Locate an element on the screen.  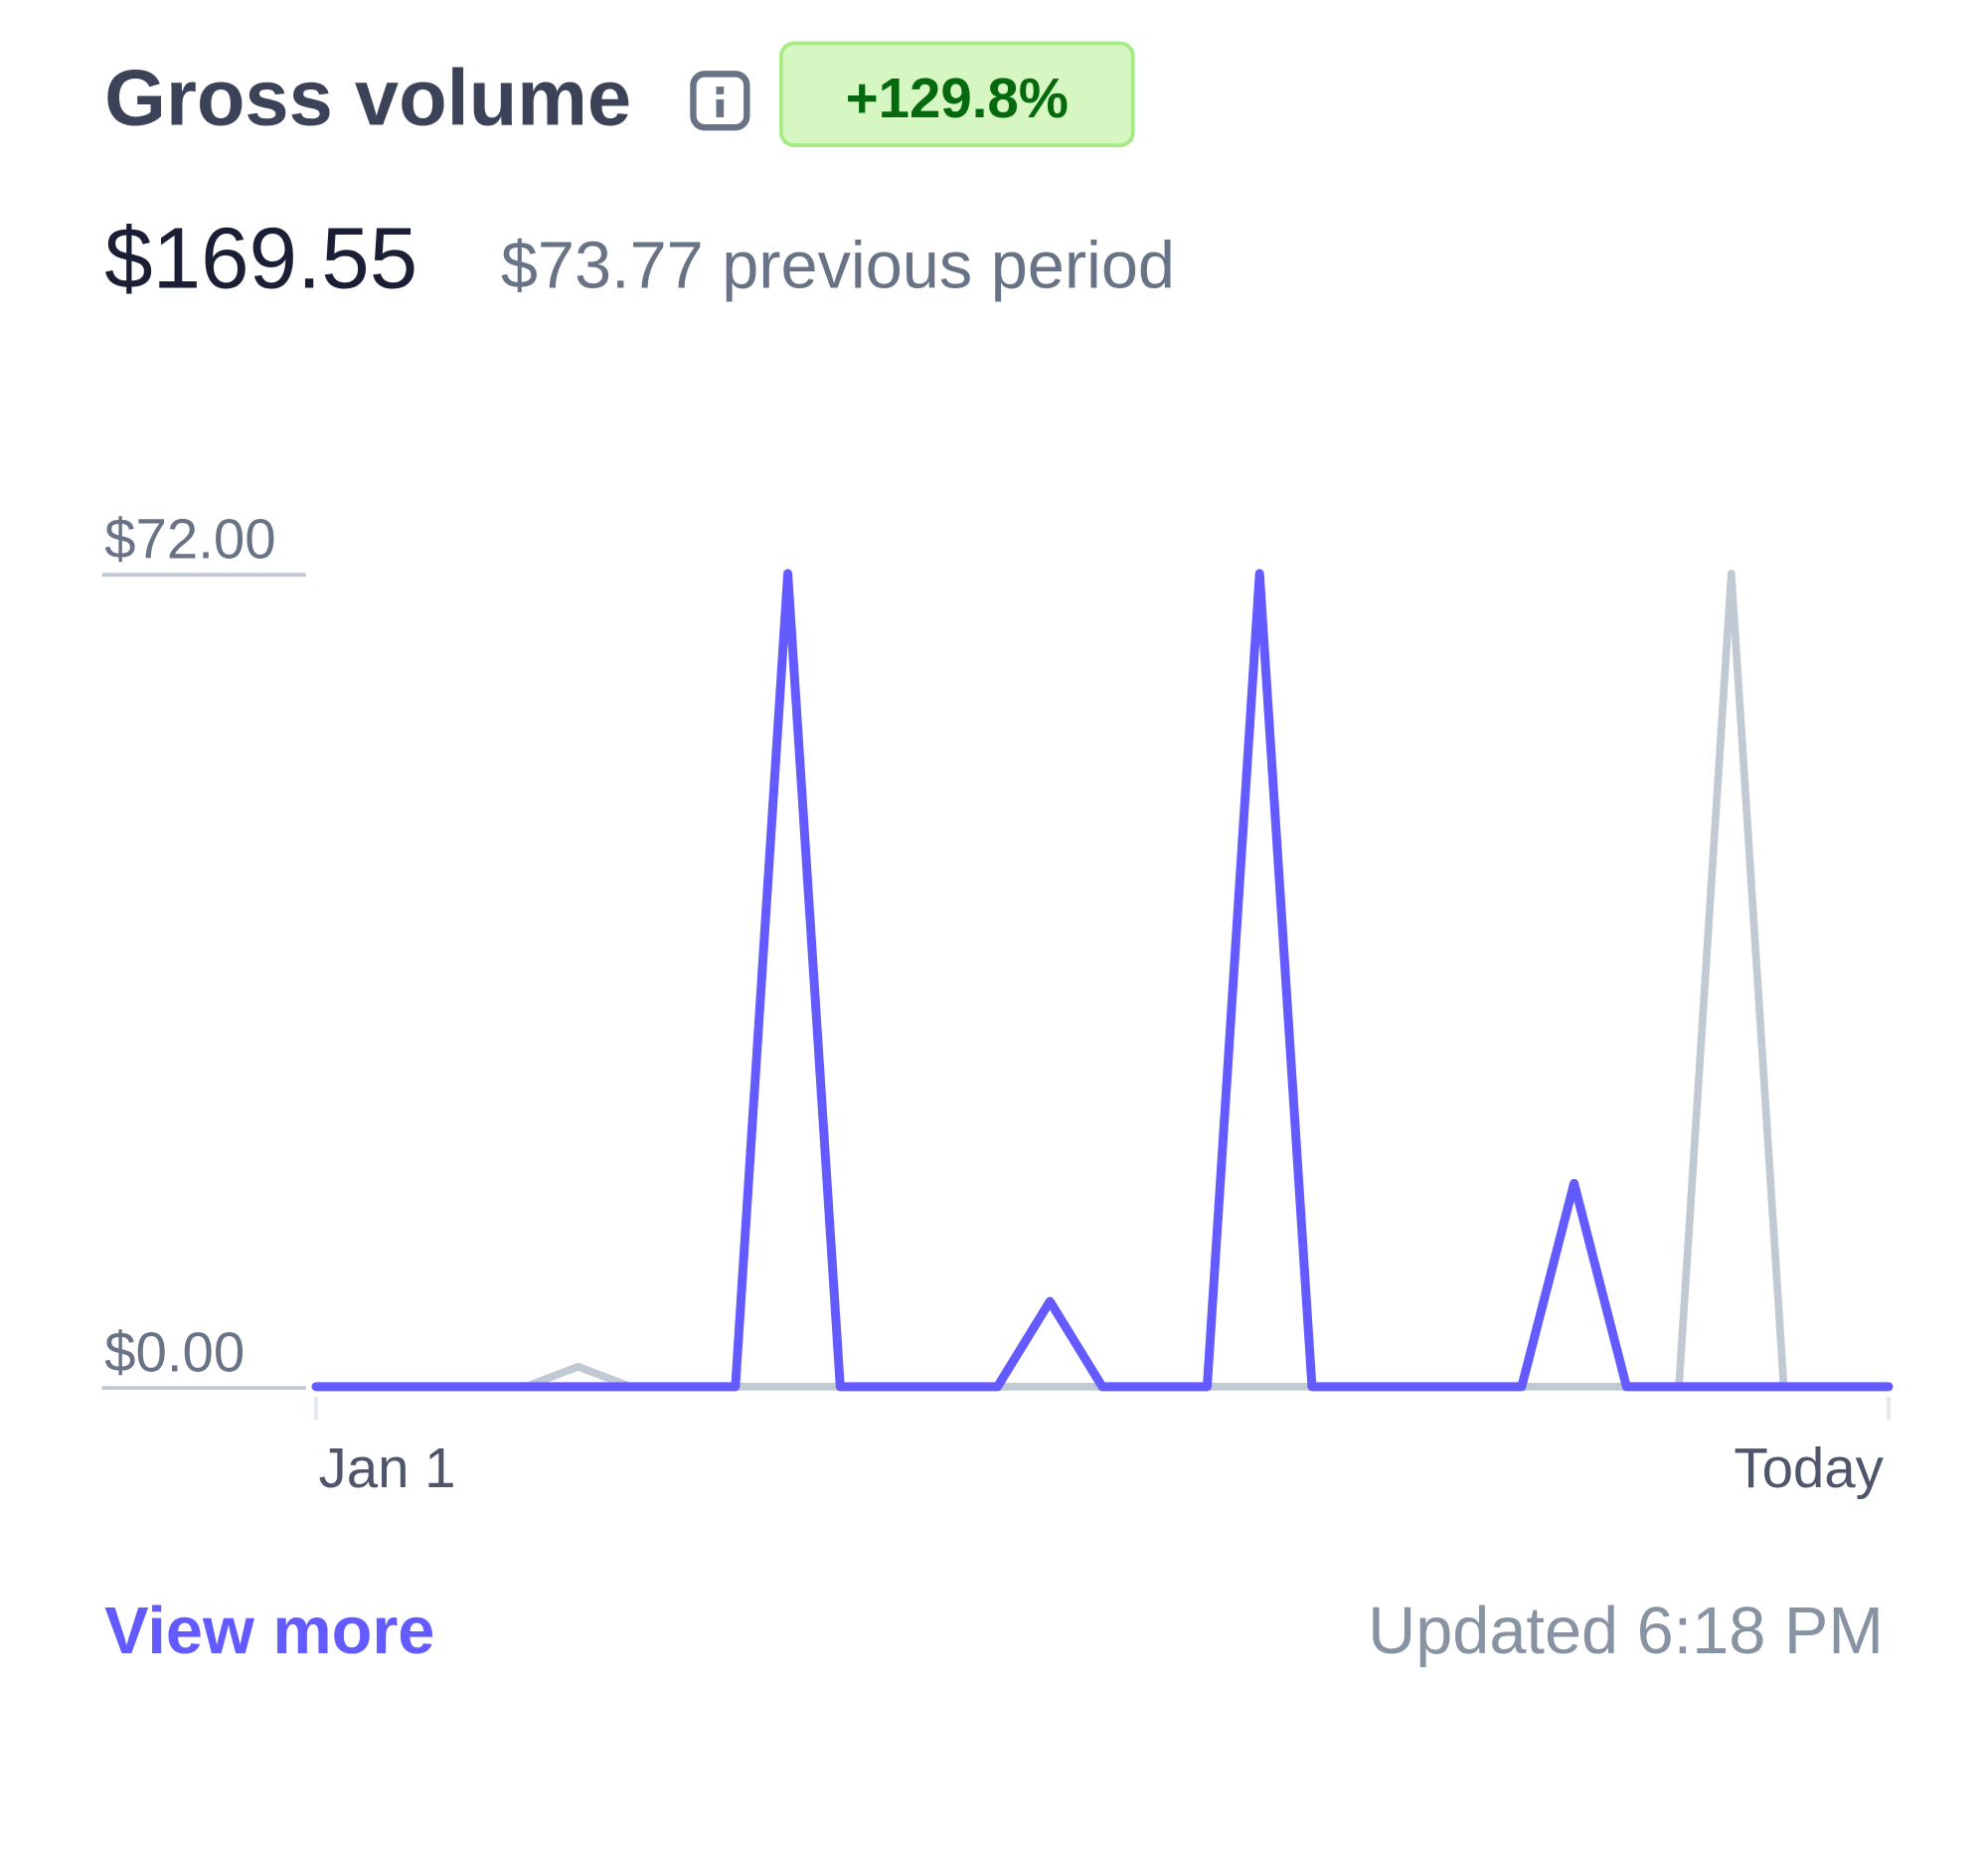
info-icon is located at coordinates (720, 101).